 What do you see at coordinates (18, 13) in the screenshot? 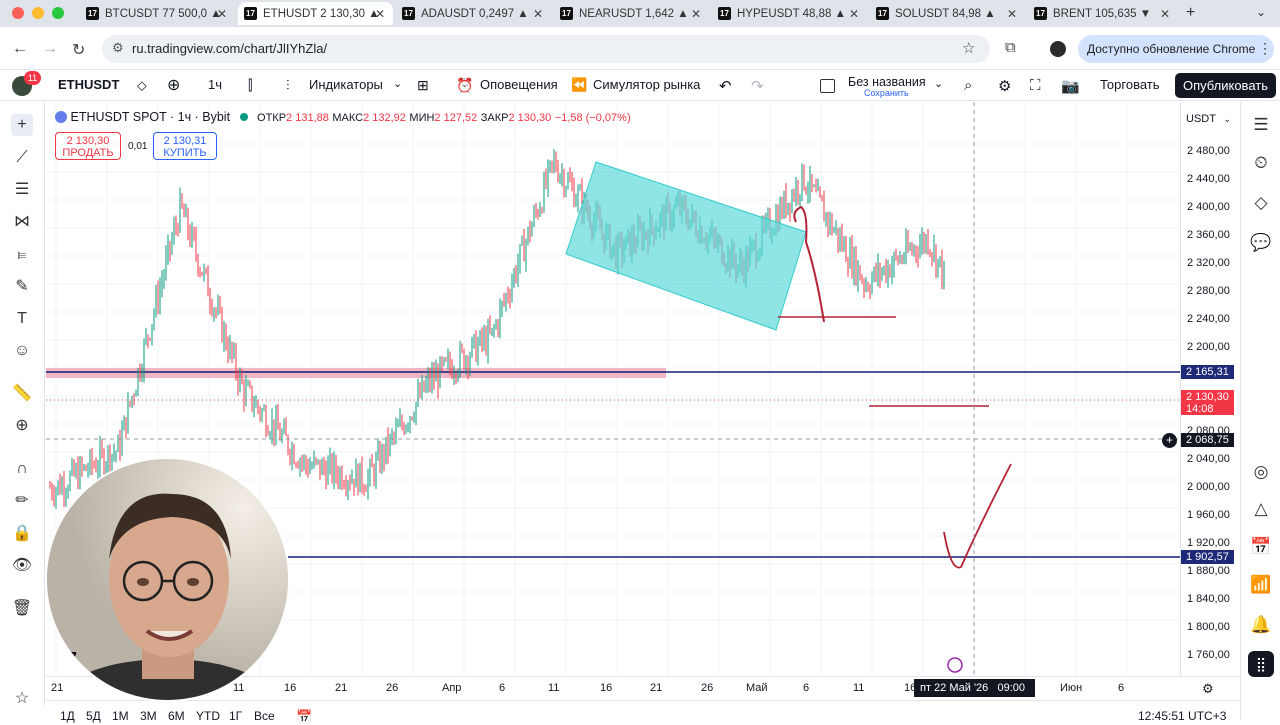
I see `close-window-button` at bounding box center [18, 13].